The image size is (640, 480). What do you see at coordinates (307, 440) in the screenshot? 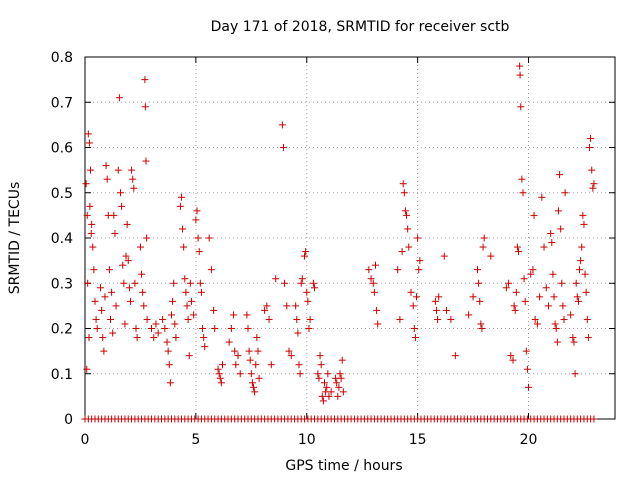
I see `x-tick-label: 10` at bounding box center [307, 440].